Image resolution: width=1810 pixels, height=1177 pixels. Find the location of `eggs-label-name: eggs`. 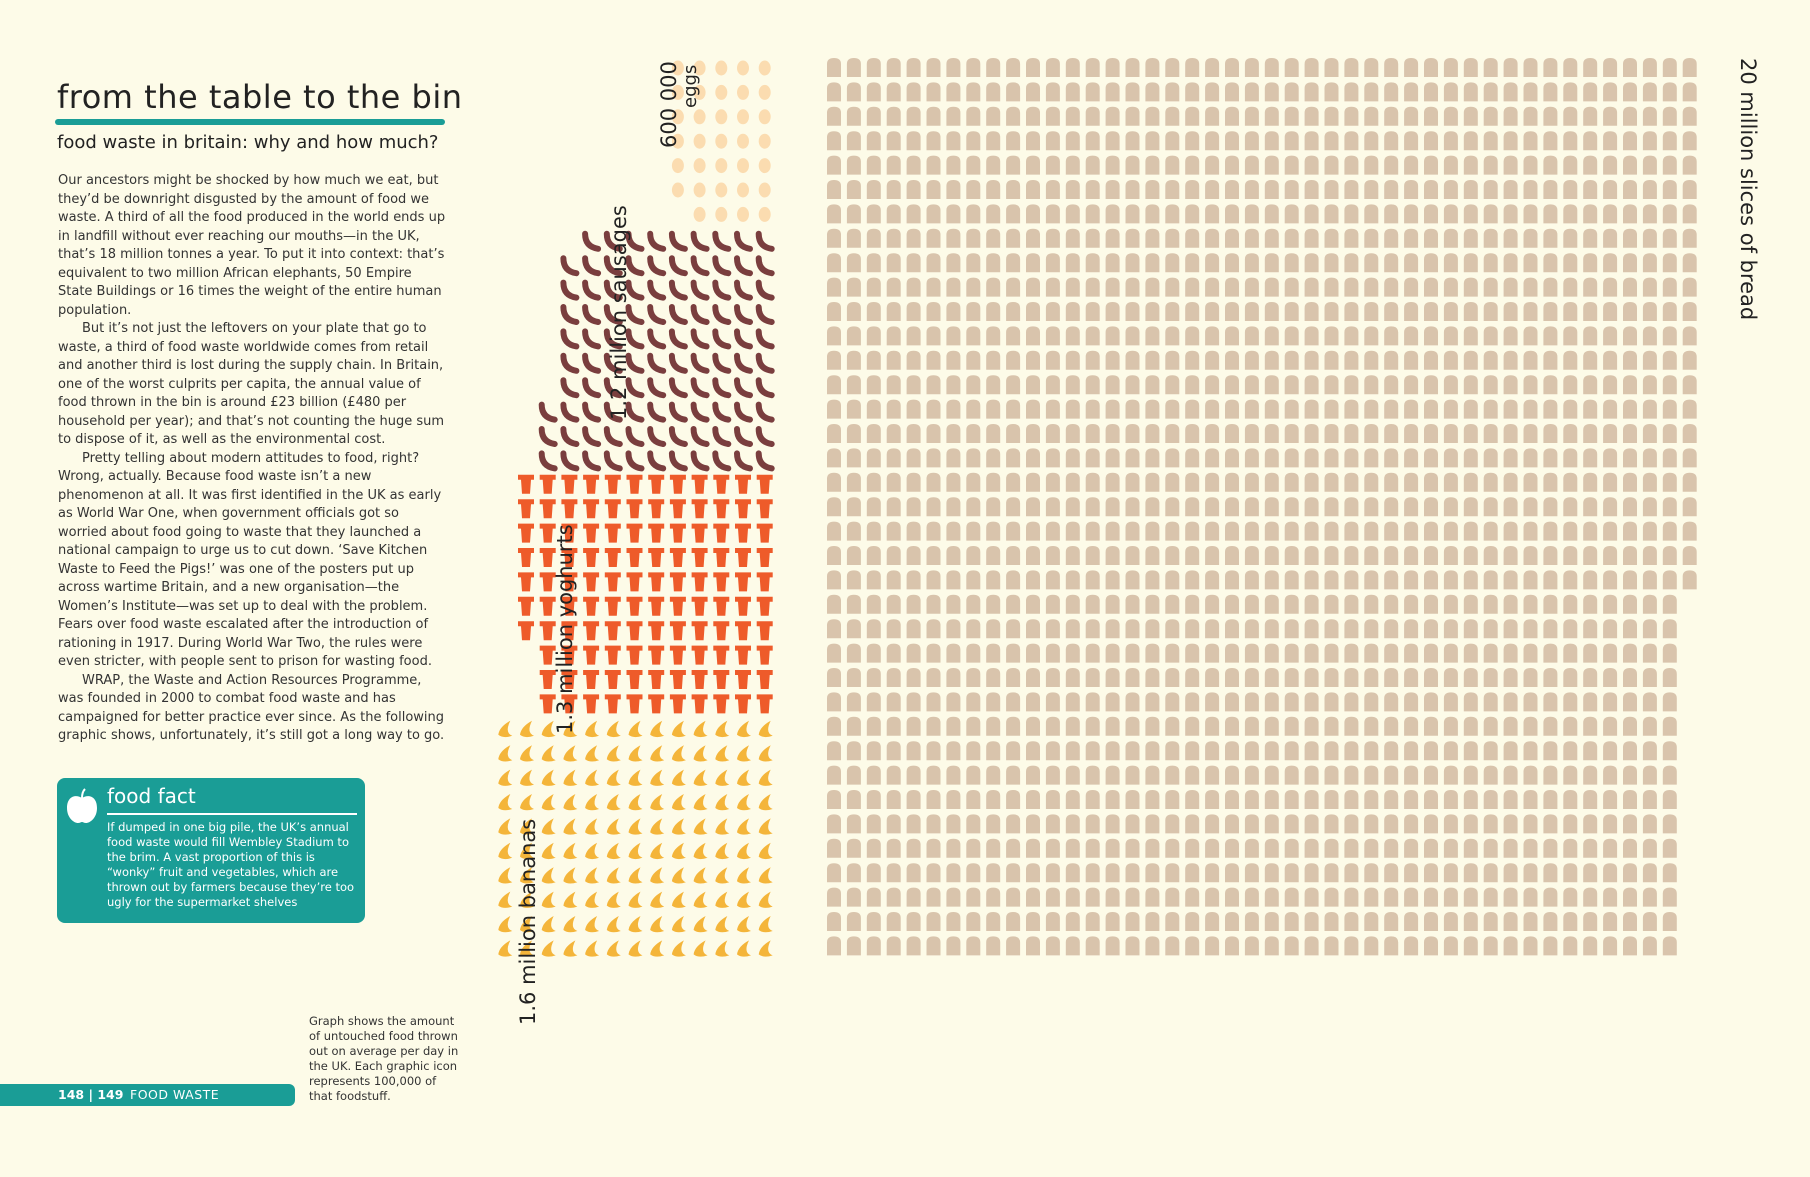

eggs-label-name: eggs is located at coordinates (690, 86).